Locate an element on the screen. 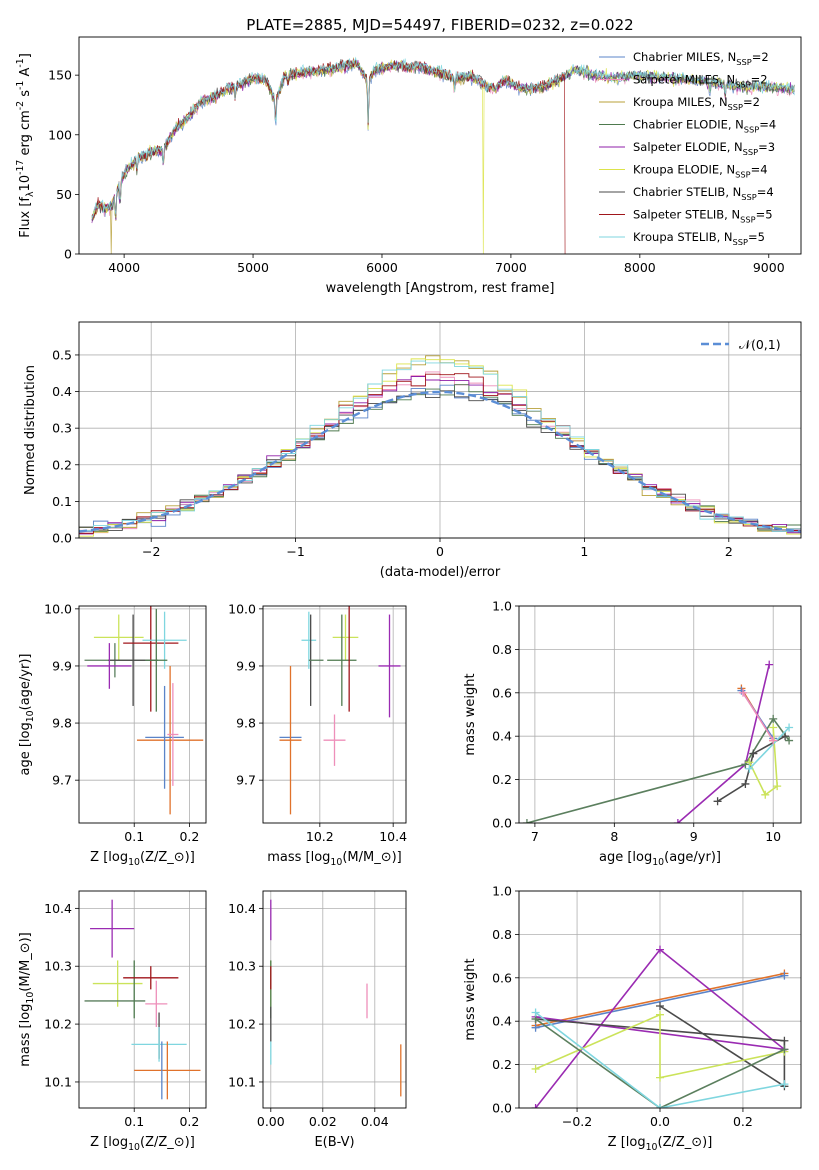 This screenshot has height=1170, width=819. x-tick-label: 9000 is located at coordinates (769, 267).